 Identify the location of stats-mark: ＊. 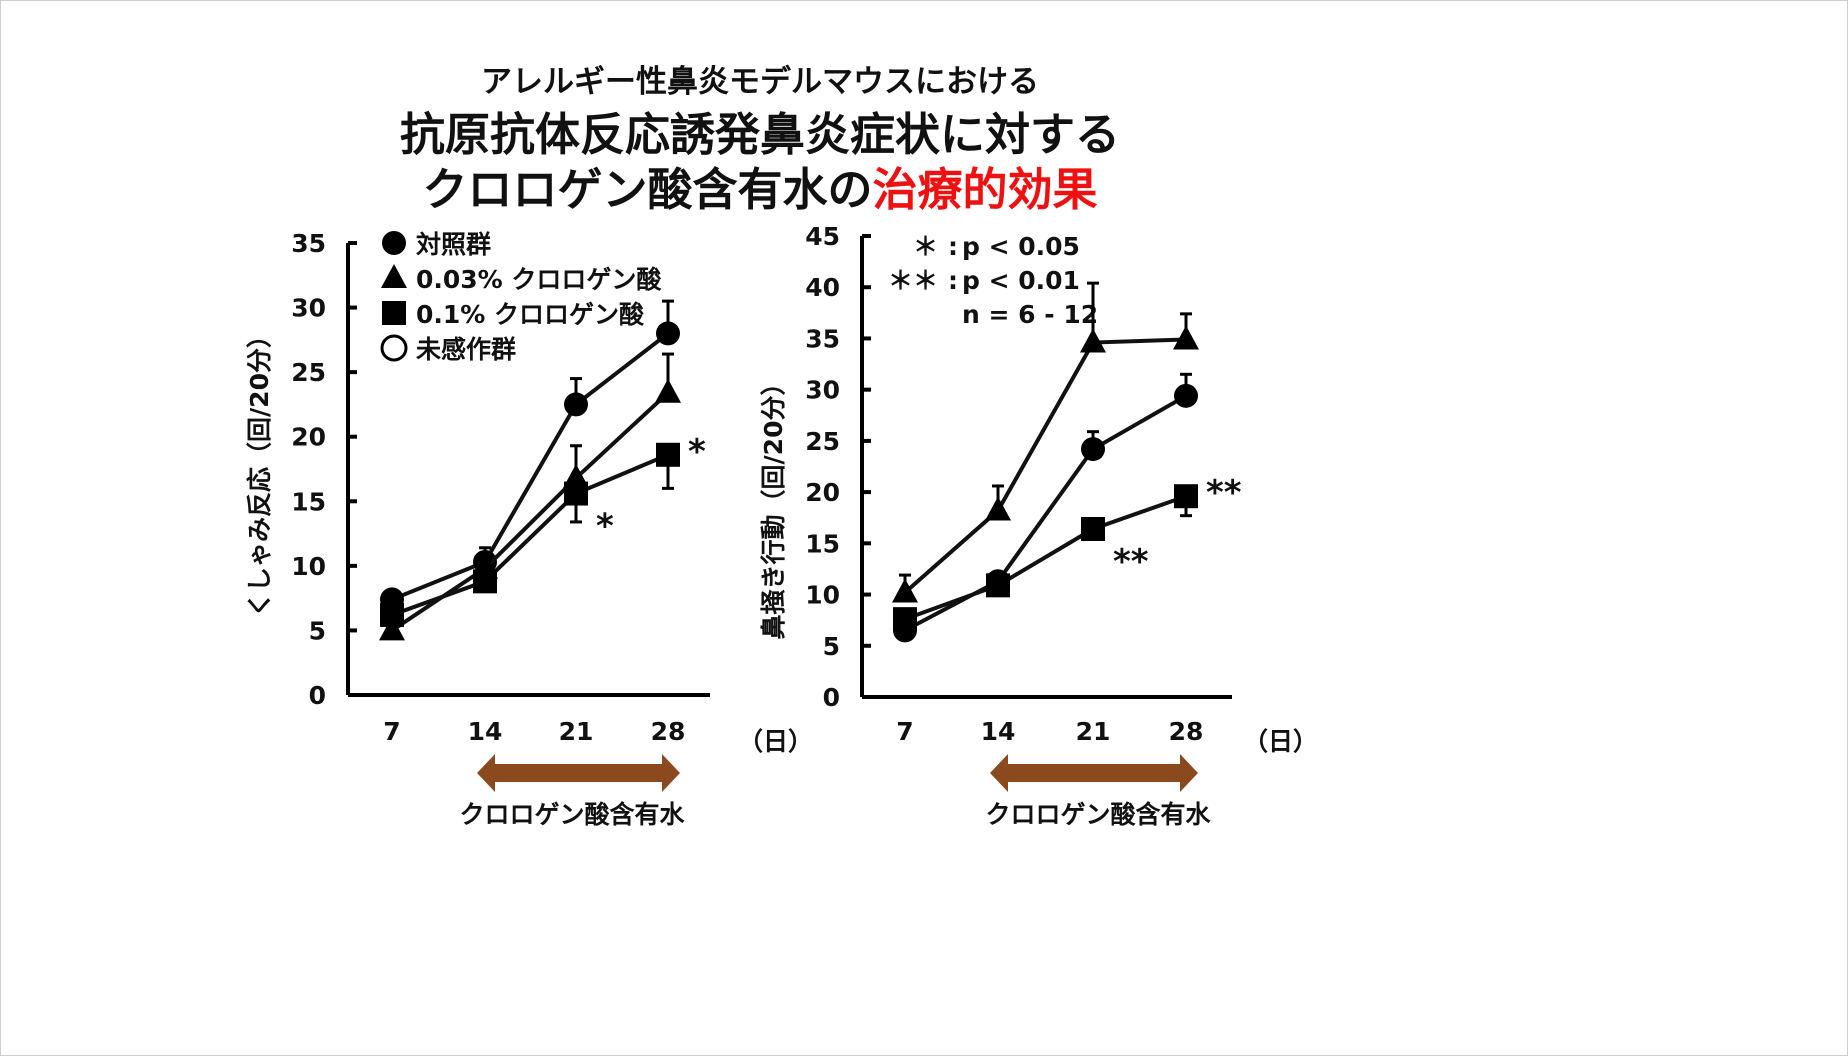
(925, 246).